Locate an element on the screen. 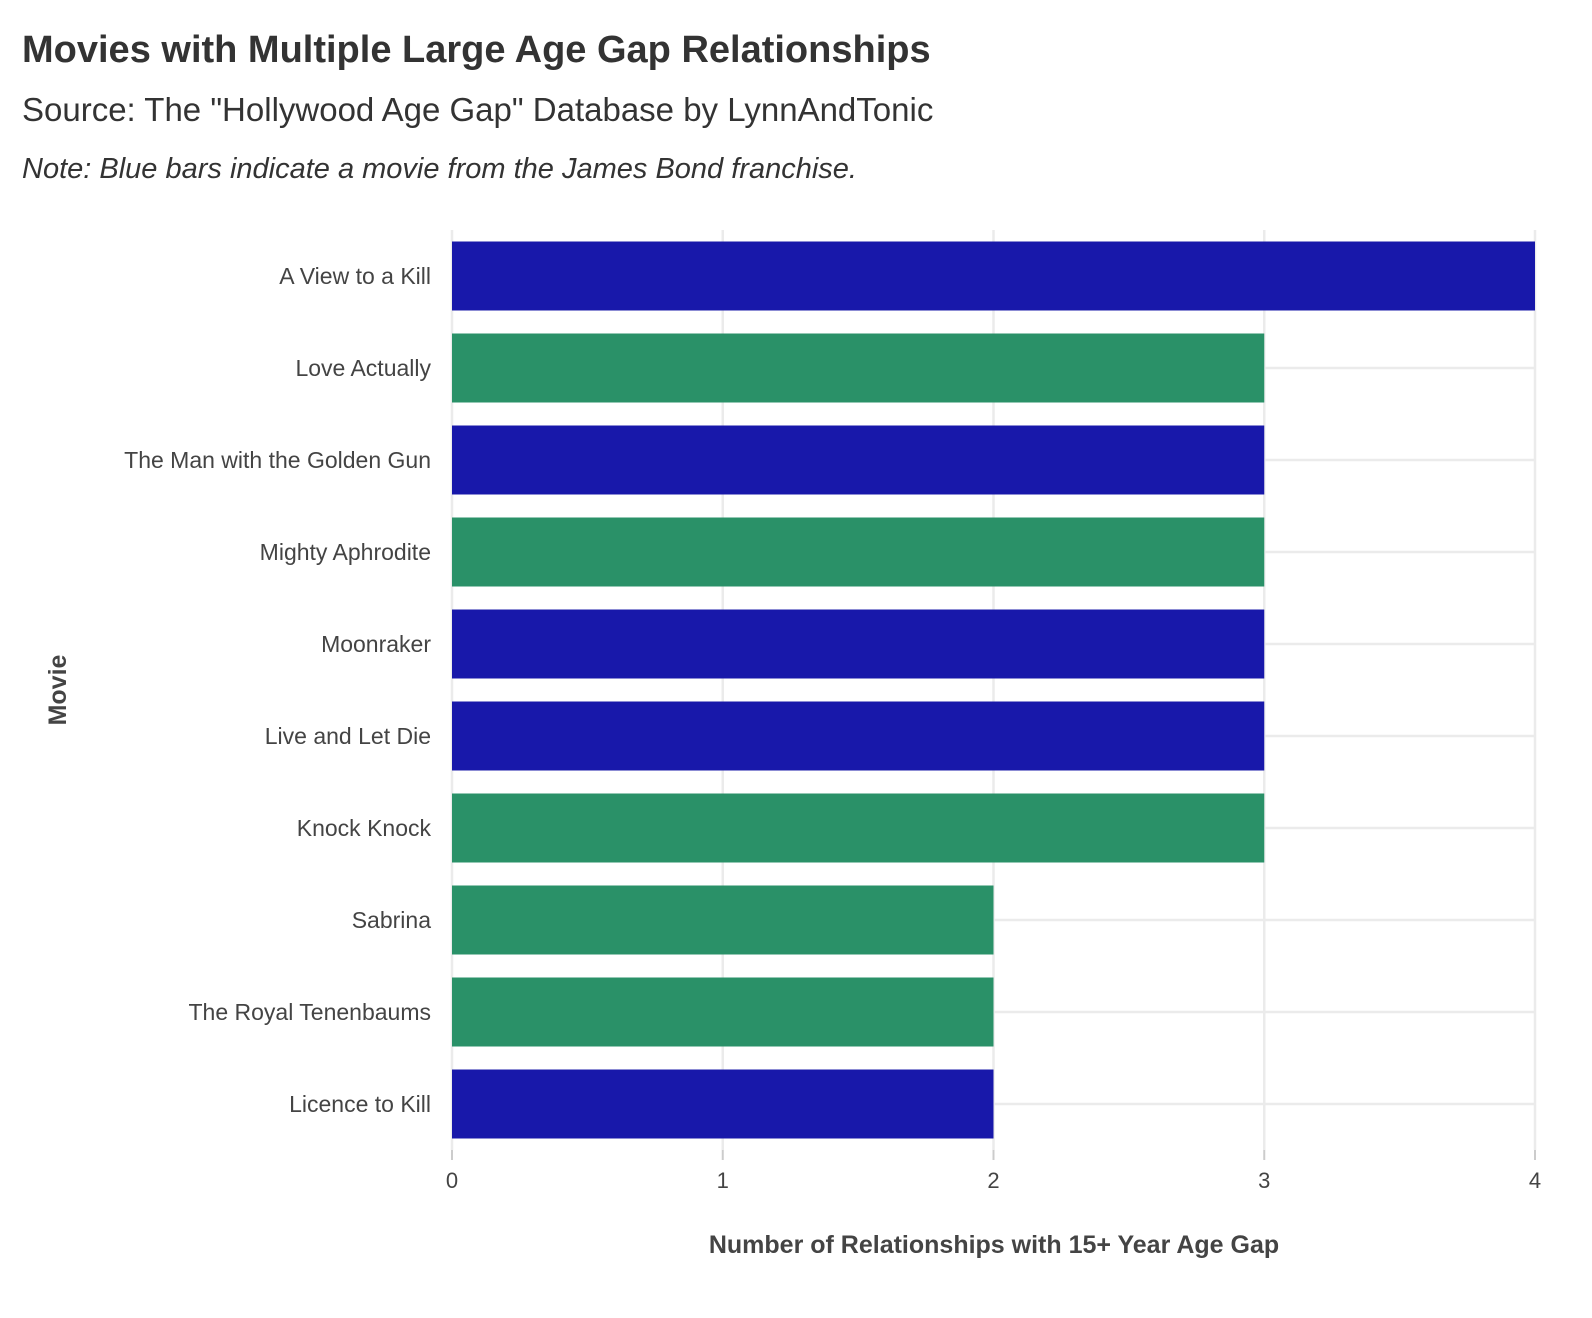 This screenshot has height=1318, width=1592. category-label-2: The Man with the Golden Gun is located at coordinates (277, 460).